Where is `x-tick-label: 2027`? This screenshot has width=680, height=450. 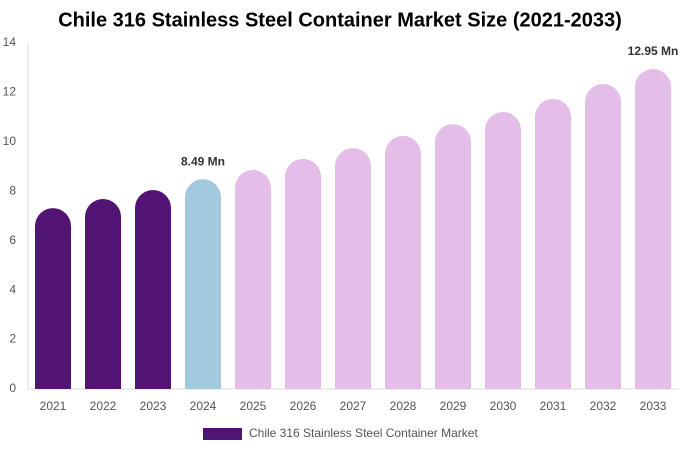
x-tick-label: 2027 is located at coordinates (353, 406).